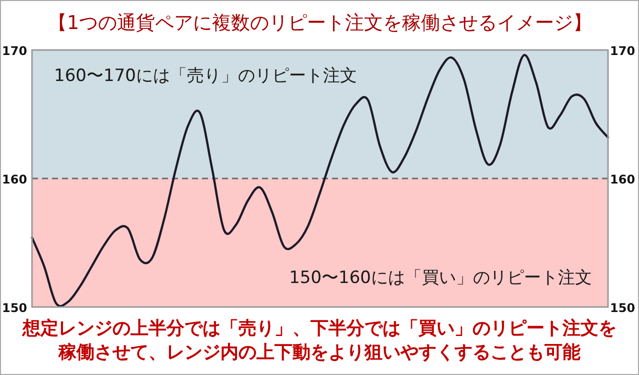 This screenshot has height=375, width=639. What do you see at coordinates (205, 76) in the screenshot?
I see `band-label: 160〜170には「売り」のリピート注文` at bounding box center [205, 76].